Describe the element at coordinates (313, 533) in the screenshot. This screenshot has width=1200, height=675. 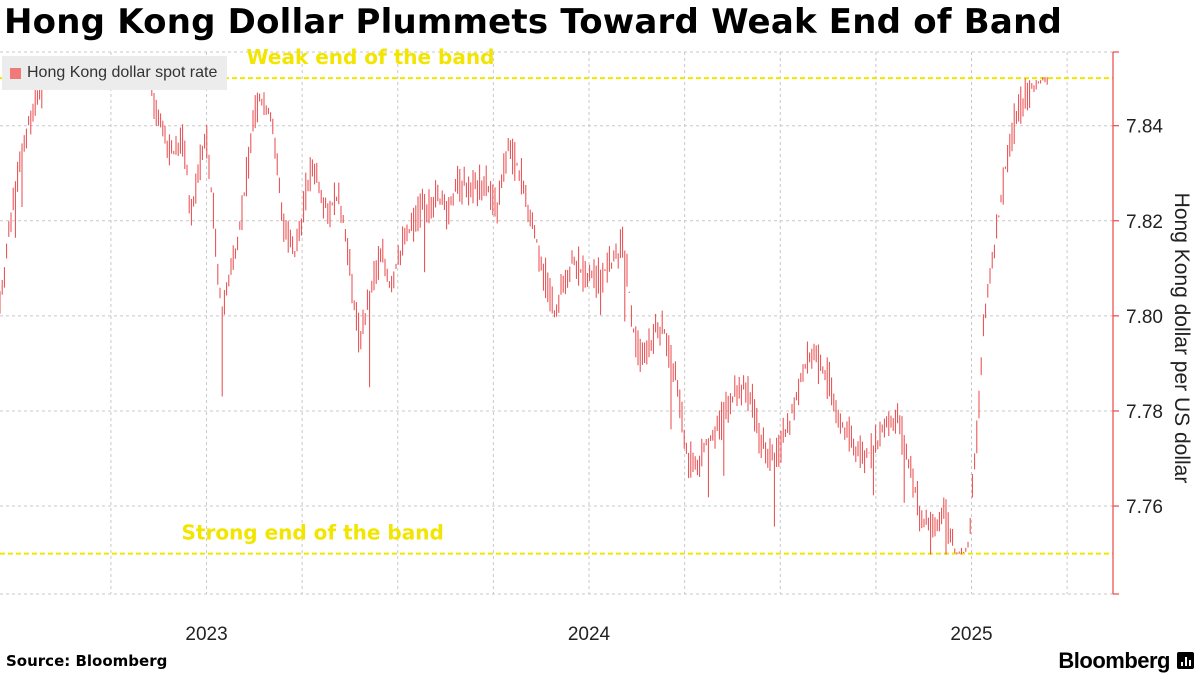
I see `band-label: Strong end of the band` at that location.